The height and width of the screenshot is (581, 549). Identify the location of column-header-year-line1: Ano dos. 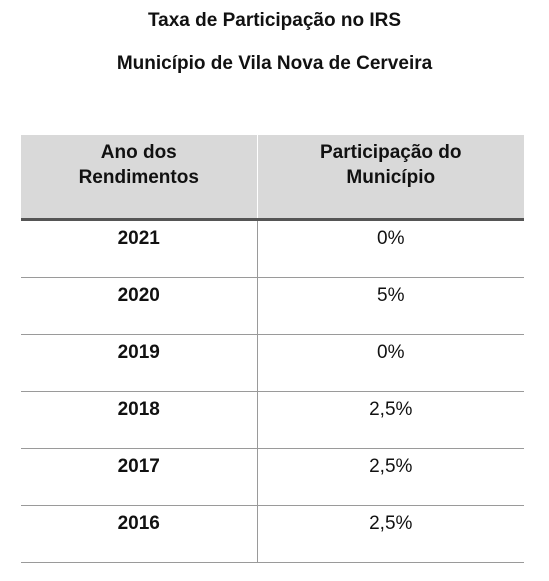
(138, 152).